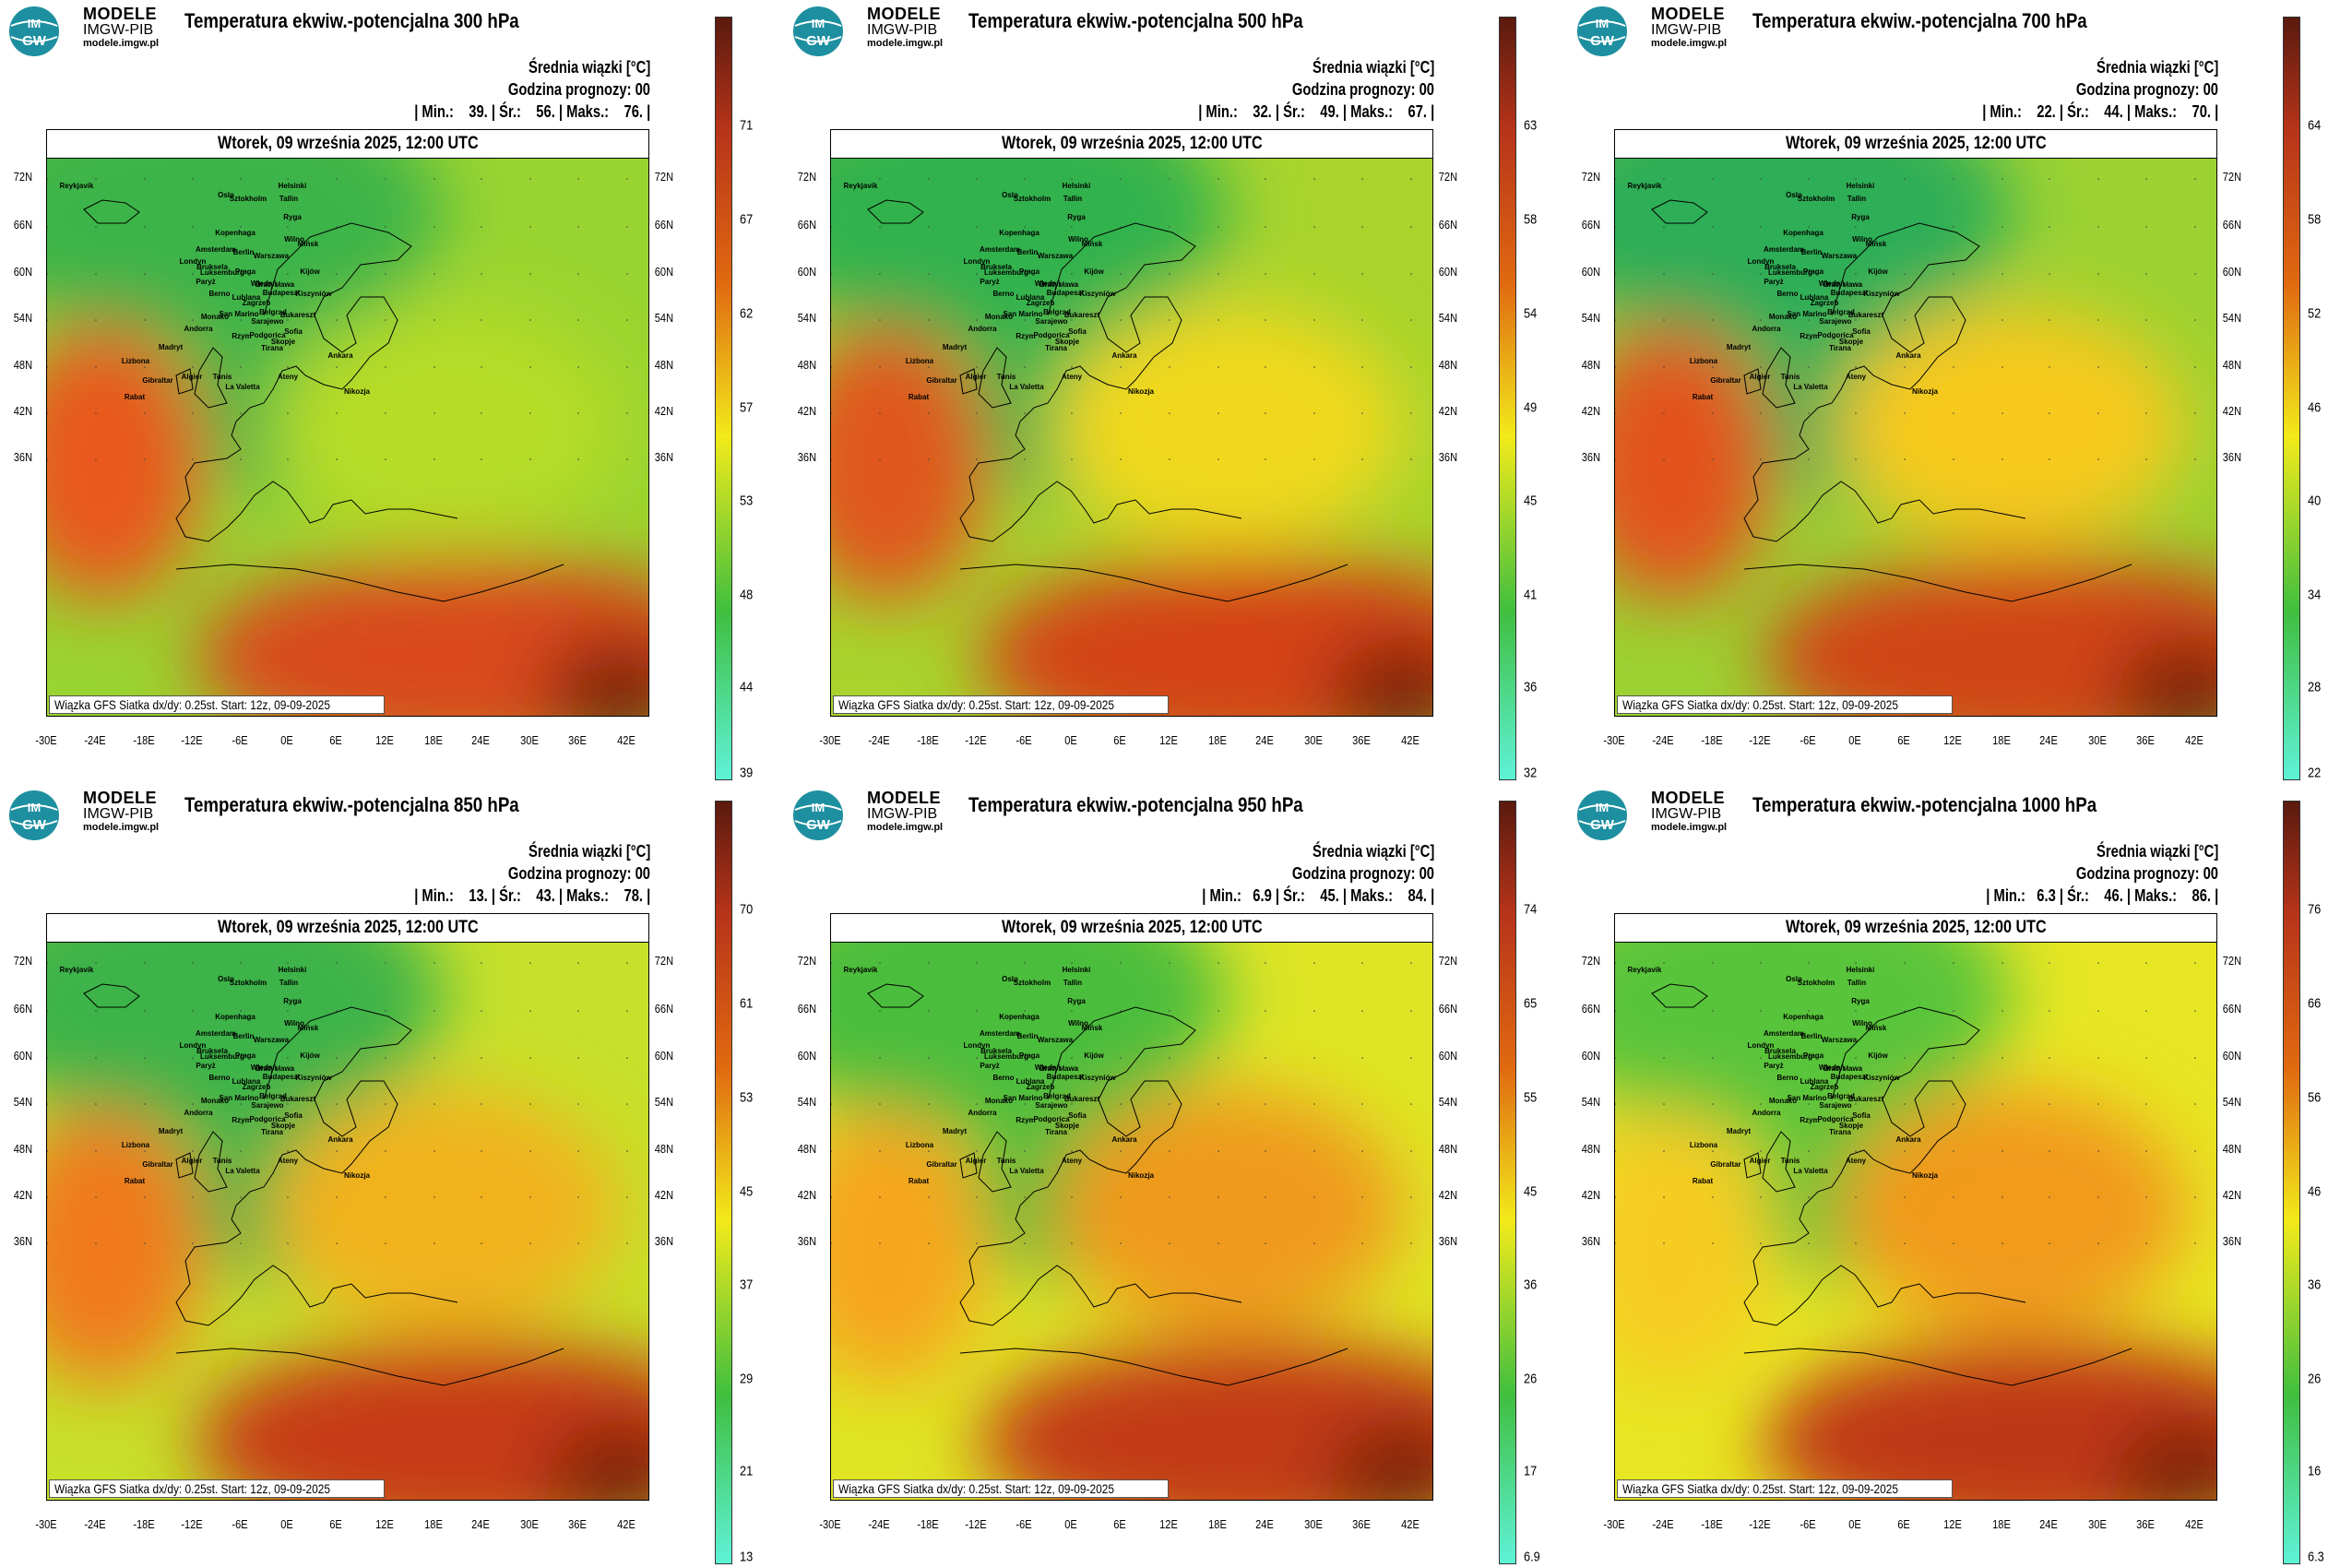 The height and width of the screenshot is (1568, 2352). Describe the element at coordinates (2099, 111) in the screenshot. I see `stats-line: | Min.: 22. | Śr.: 44. | Maks.: 70. |` at that location.